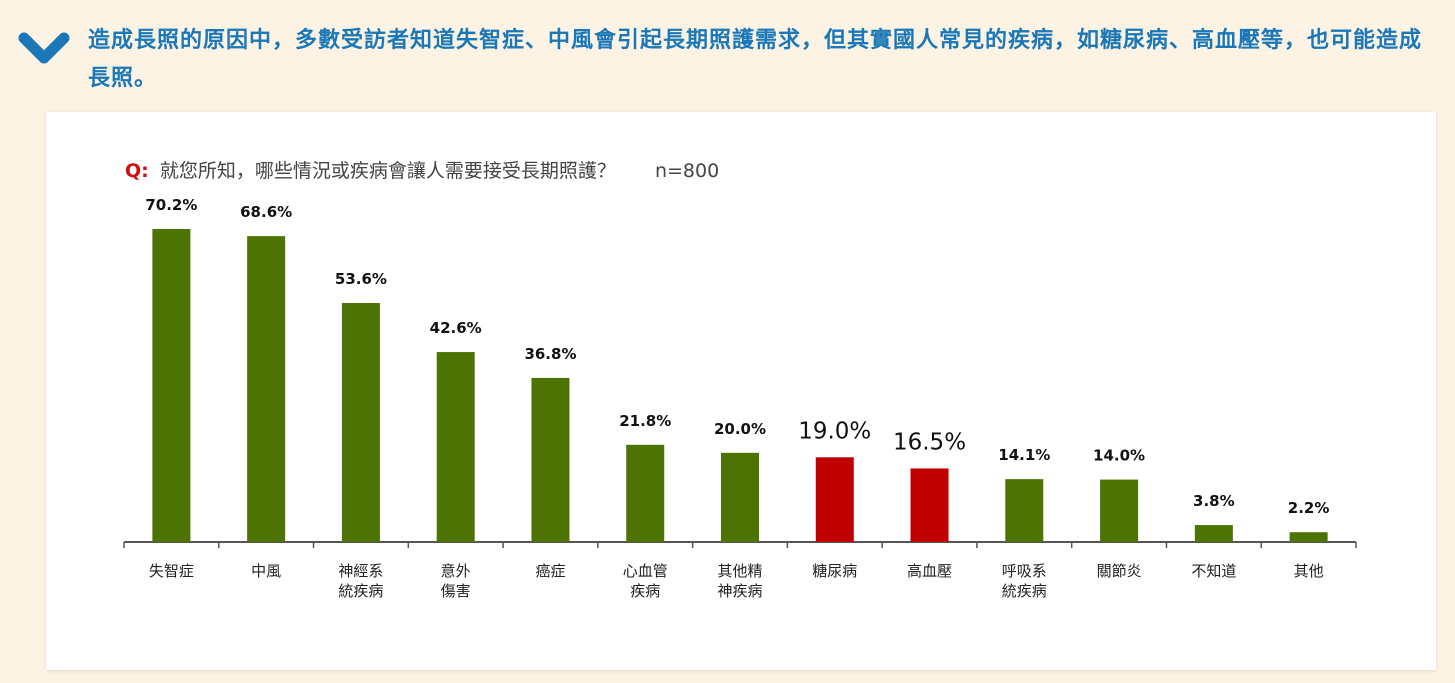 The height and width of the screenshot is (683, 1455). What do you see at coordinates (740, 429) in the screenshot?
I see `value-label: 20.0%` at bounding box center [740, 429].